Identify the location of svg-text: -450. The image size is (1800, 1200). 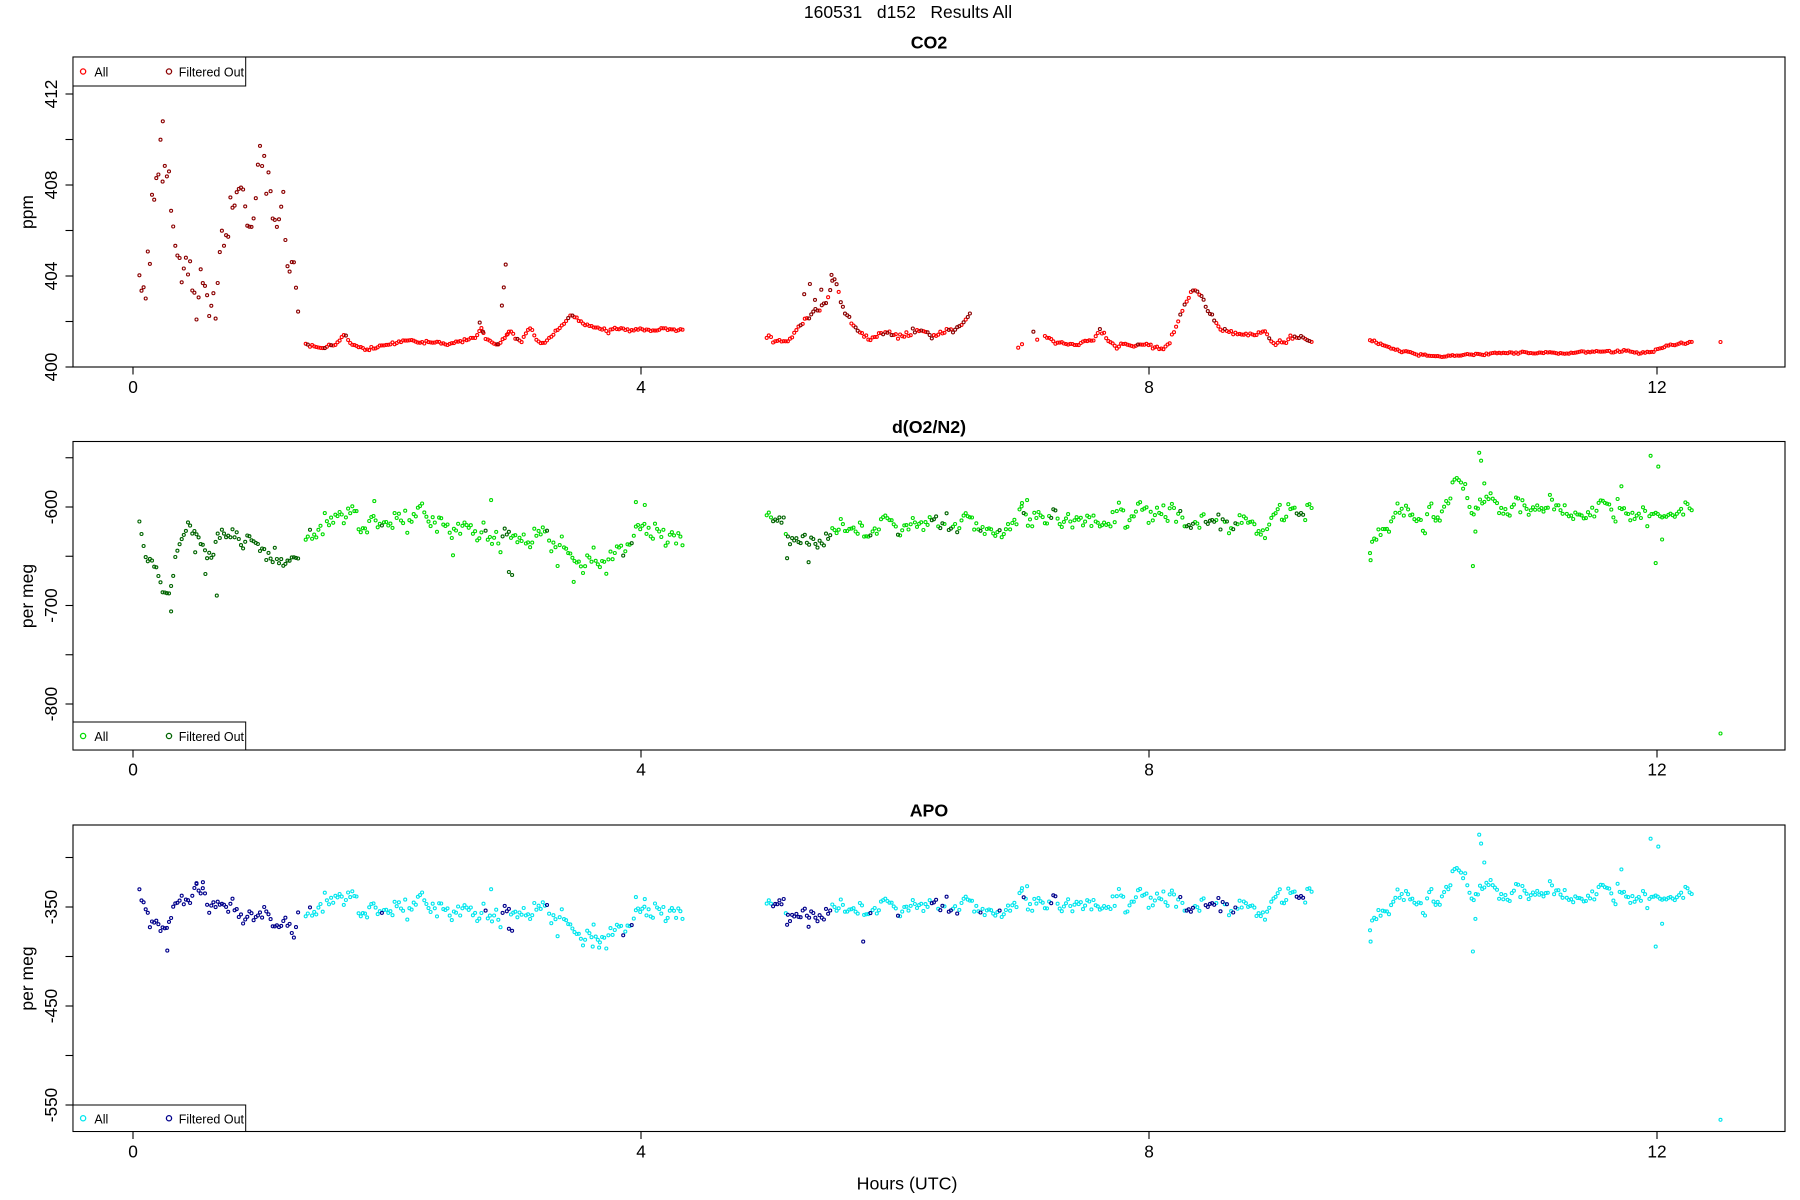
(51, 1006).